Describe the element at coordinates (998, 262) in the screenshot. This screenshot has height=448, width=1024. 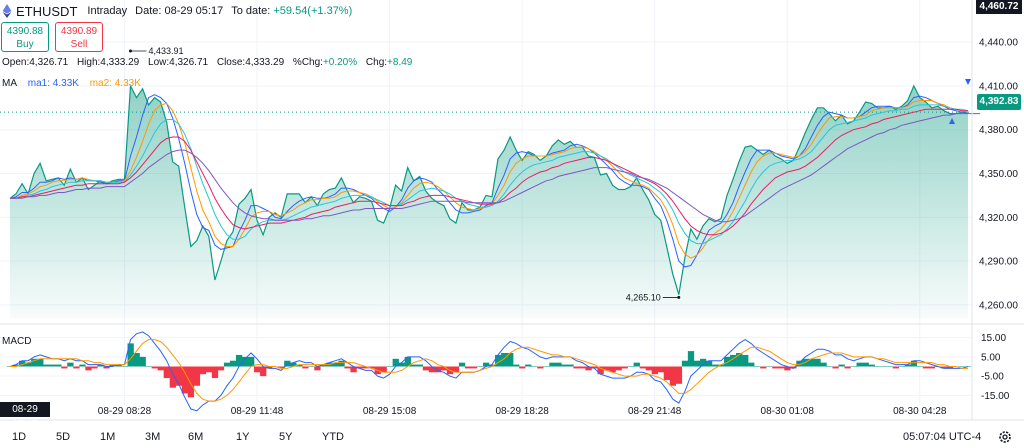
I see `price-tick-label: 4,290.00` at that location.